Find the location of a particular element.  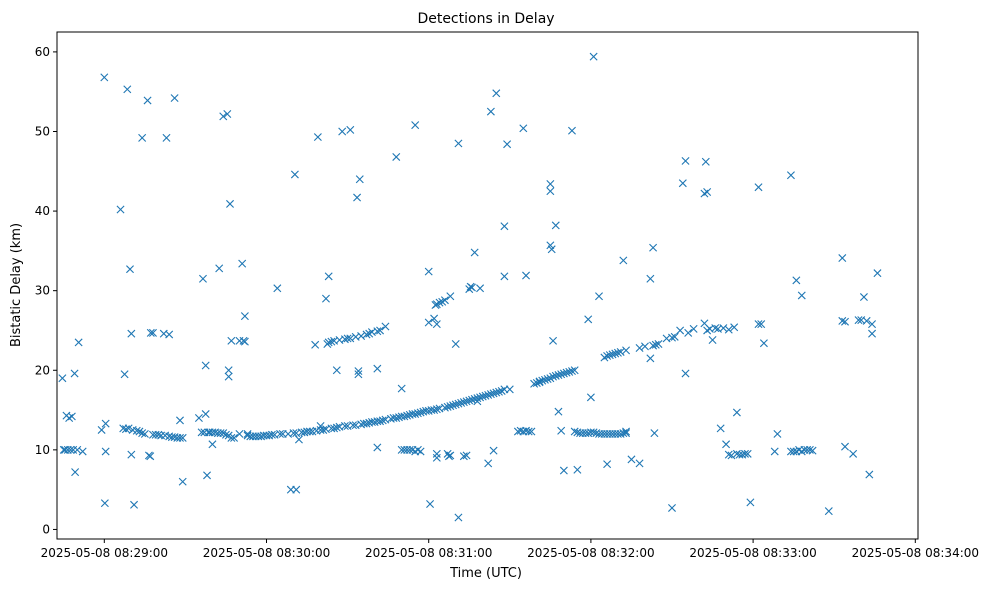

x-tick-label: 2025-05-08 08:31:00 is located at coordinates (428, 553).